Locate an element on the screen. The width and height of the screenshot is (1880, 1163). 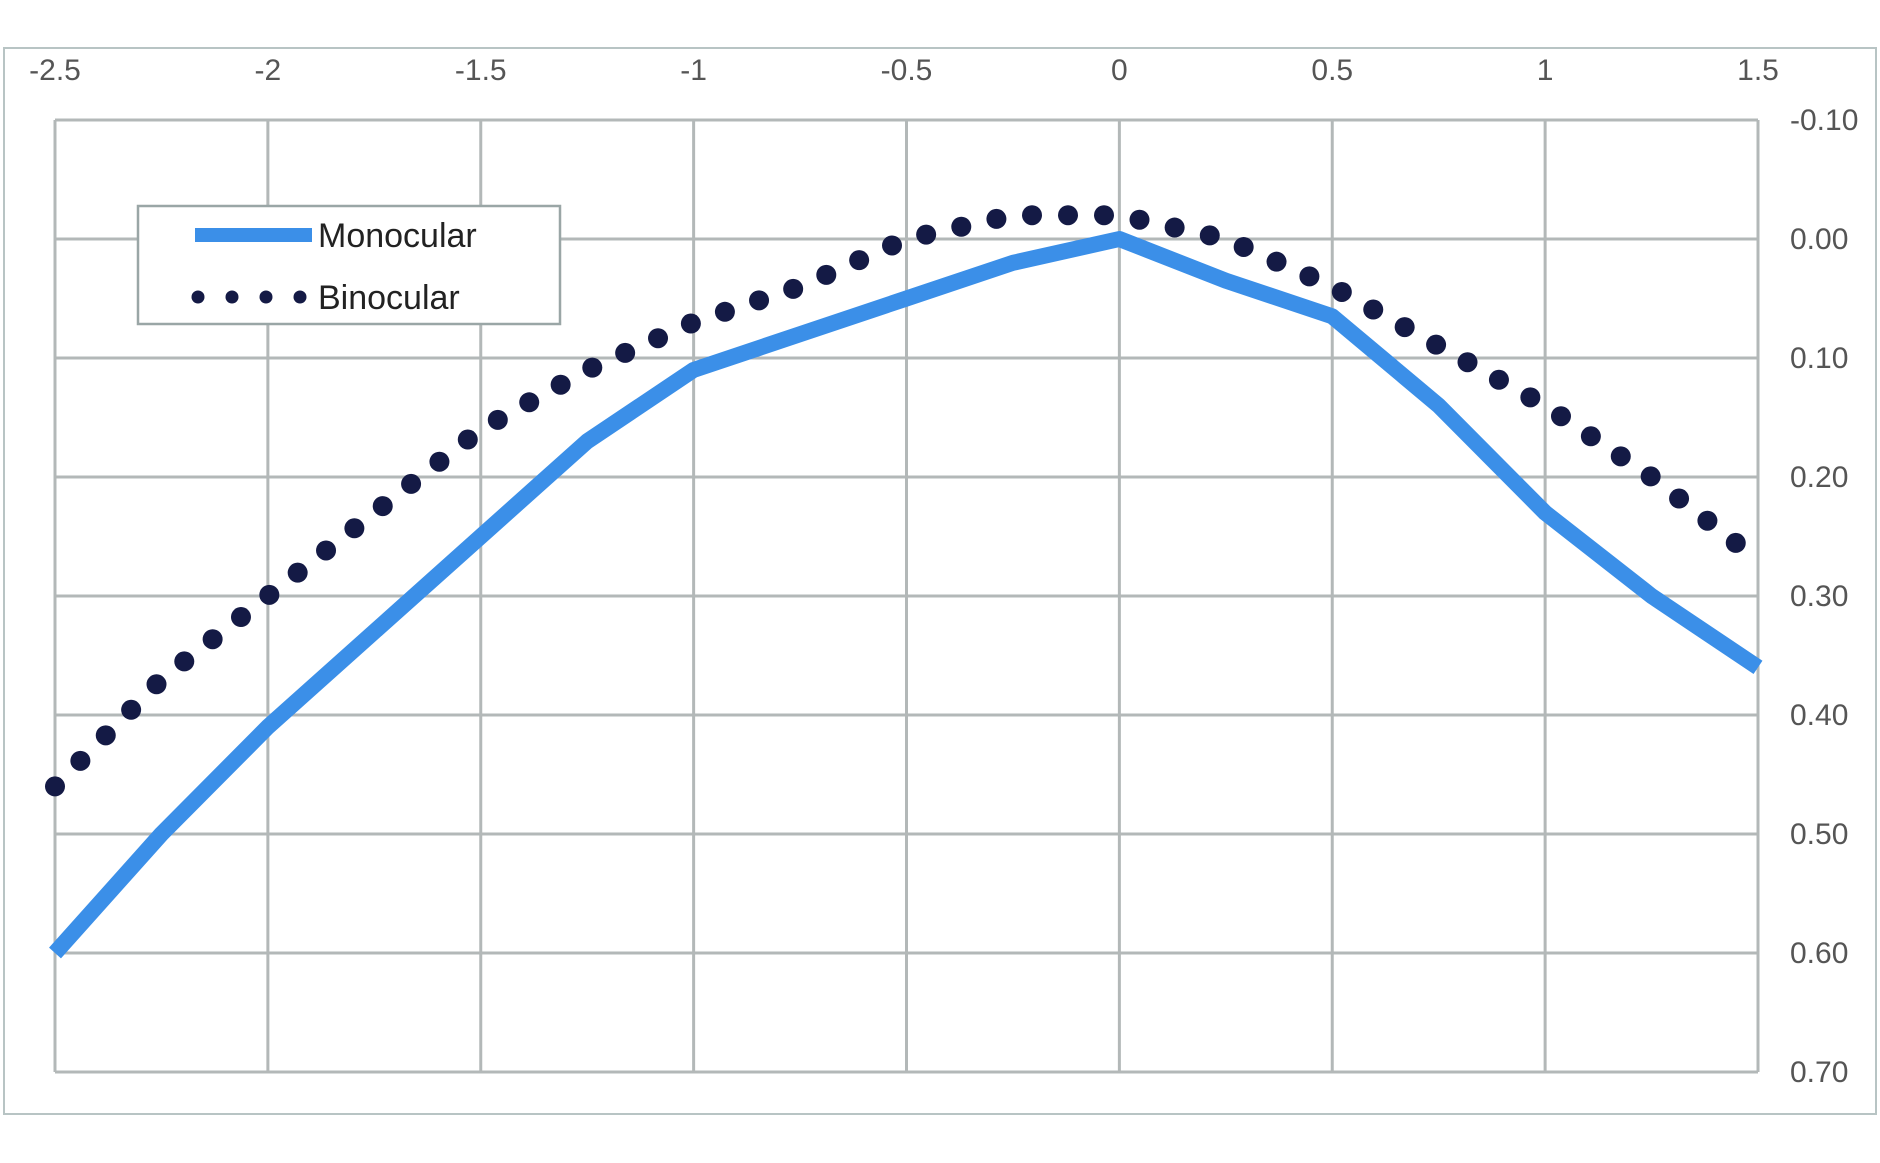
y-tick-label: 0.10 is located at coordinates (1819, 358).